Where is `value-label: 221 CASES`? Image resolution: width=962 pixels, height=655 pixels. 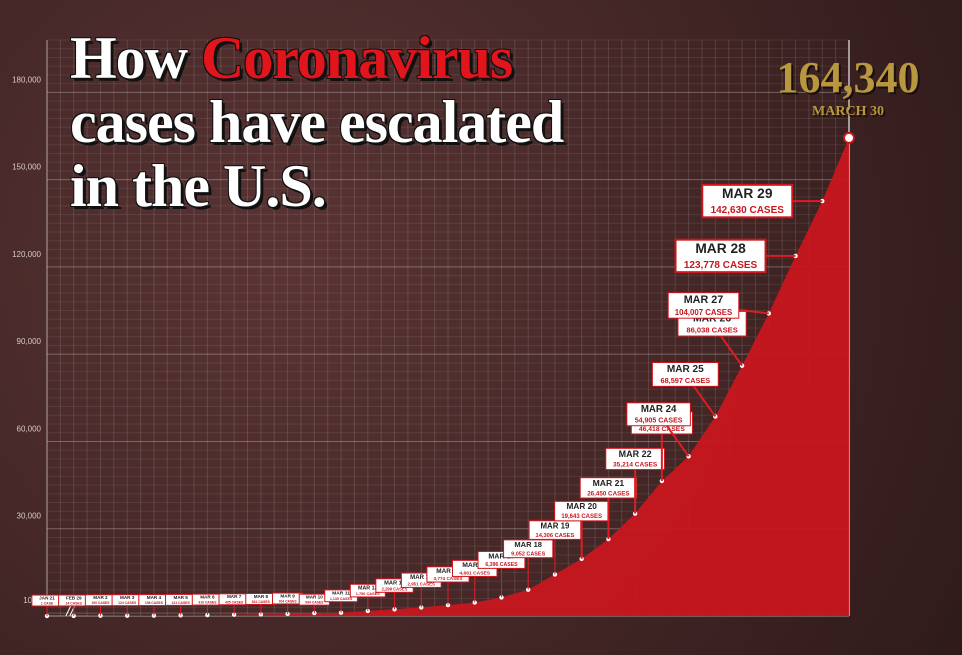 value-label: 221 CASES is located at coordinates (181, 603).